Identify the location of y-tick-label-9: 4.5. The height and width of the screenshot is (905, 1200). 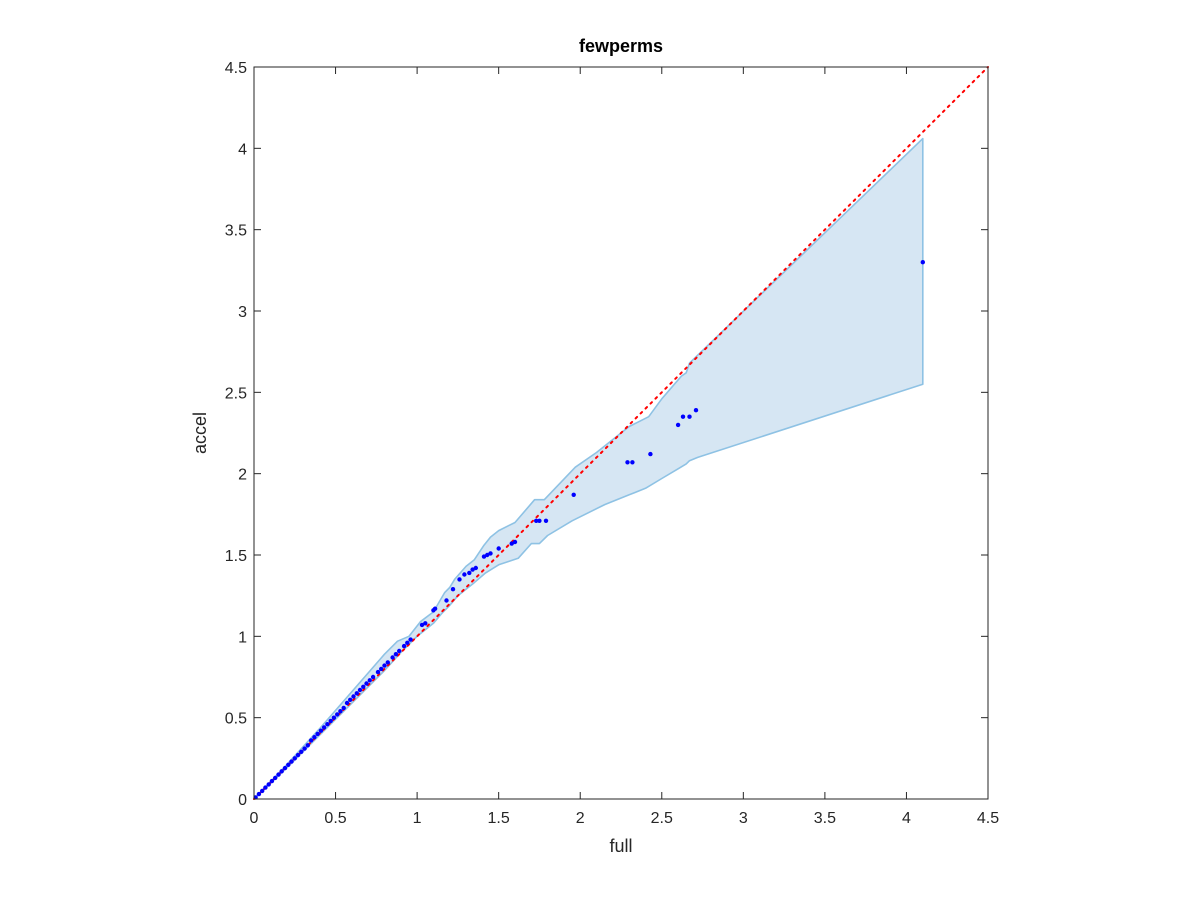
(236, 68).